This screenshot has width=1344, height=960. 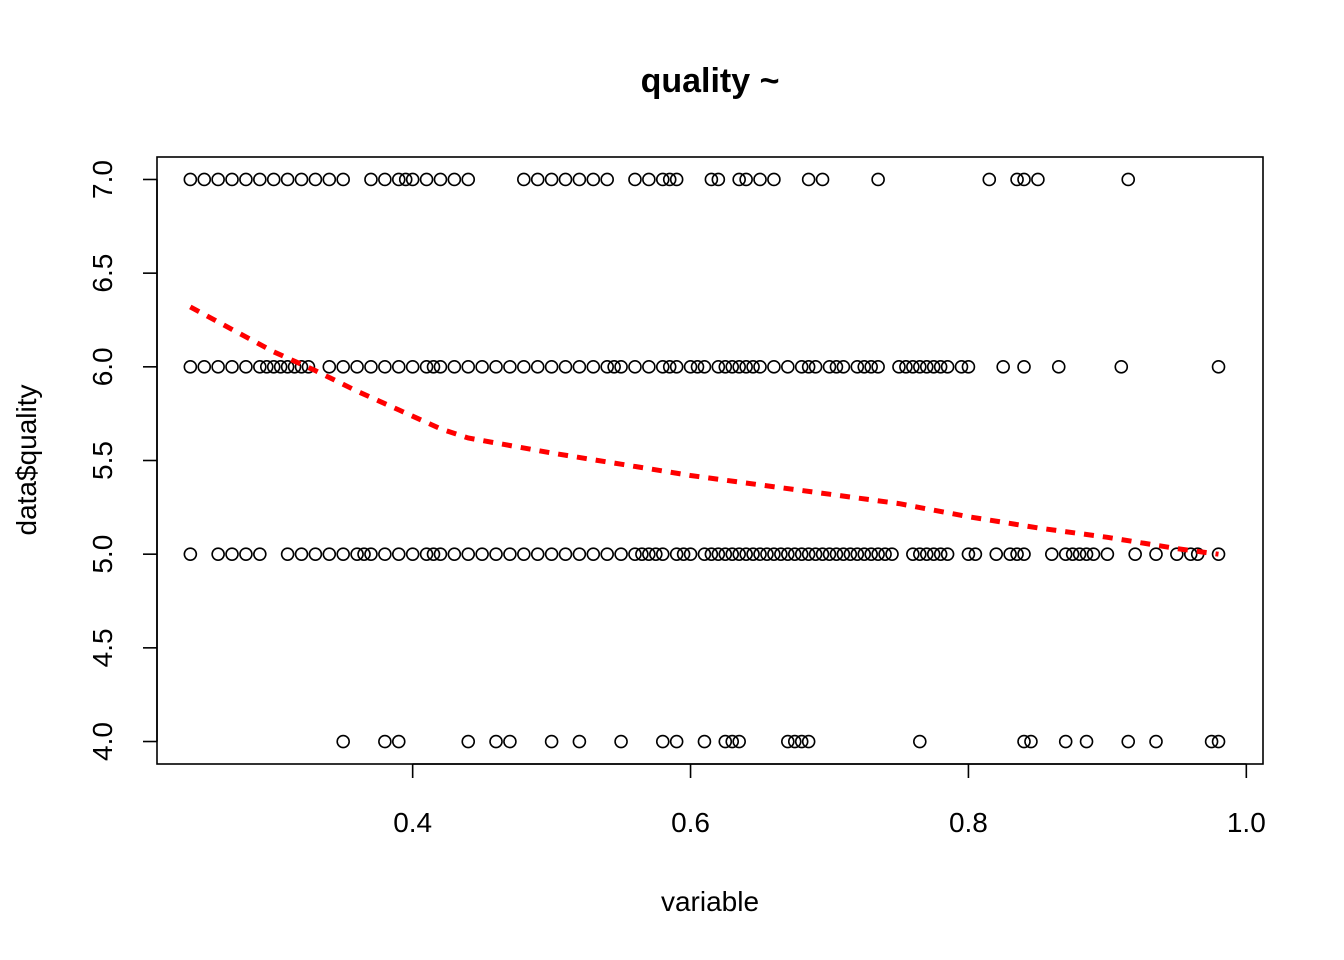 What do you see at coordinates (829, 800) in the screenshot?
I see `x-axis: 0.4 0.6 0.8 1.0` at bounding box center [829, 800].